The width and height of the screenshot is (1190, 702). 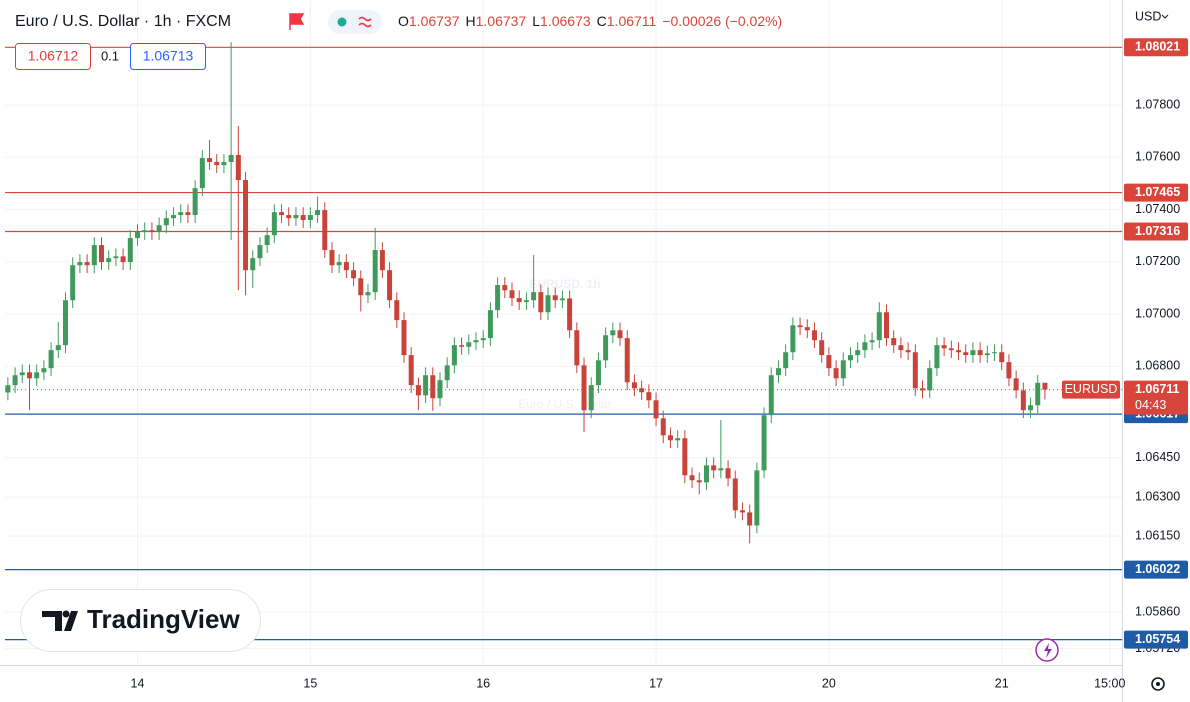 What do you see at coordinates (1157, 366) in the screenshot?
I see `y-tick-label: 1.06800` at bounding box center [1157, 366].